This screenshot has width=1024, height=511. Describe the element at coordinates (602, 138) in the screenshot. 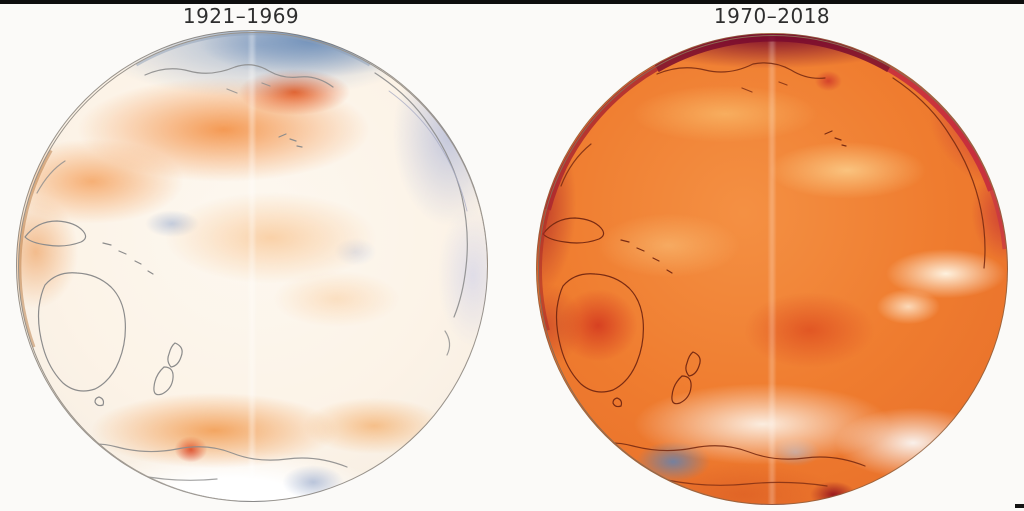

I see `rim-dark-red-arc-left` at that location.